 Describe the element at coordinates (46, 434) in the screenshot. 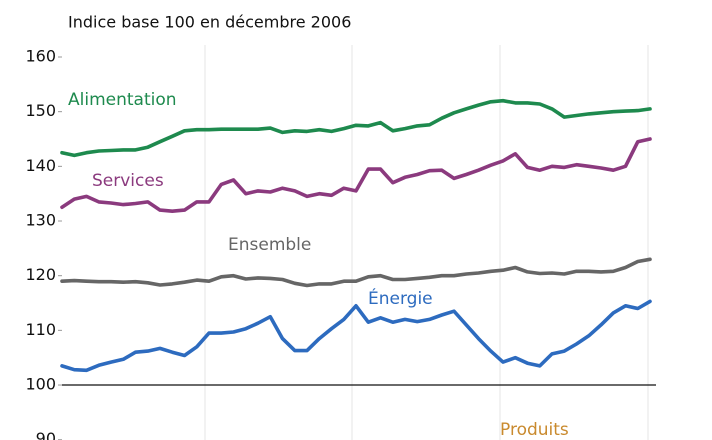

I see `y-tick-label: 90` at that location.